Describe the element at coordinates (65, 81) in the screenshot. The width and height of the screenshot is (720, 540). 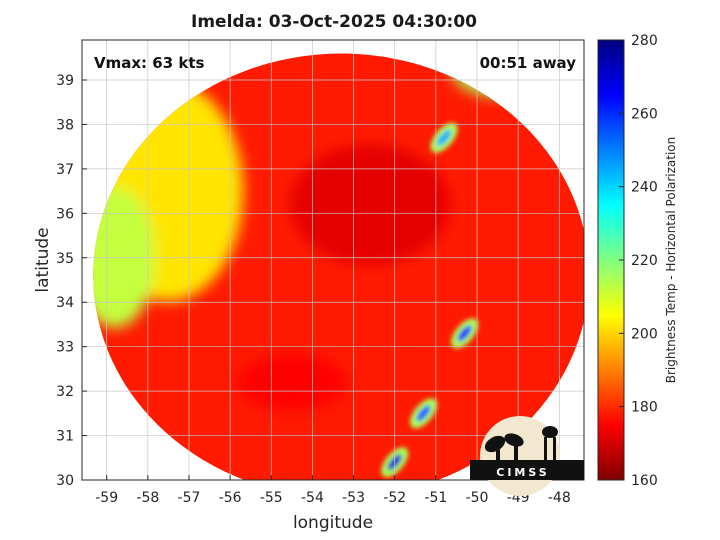
I see `y-tick-label: 39` at that location.